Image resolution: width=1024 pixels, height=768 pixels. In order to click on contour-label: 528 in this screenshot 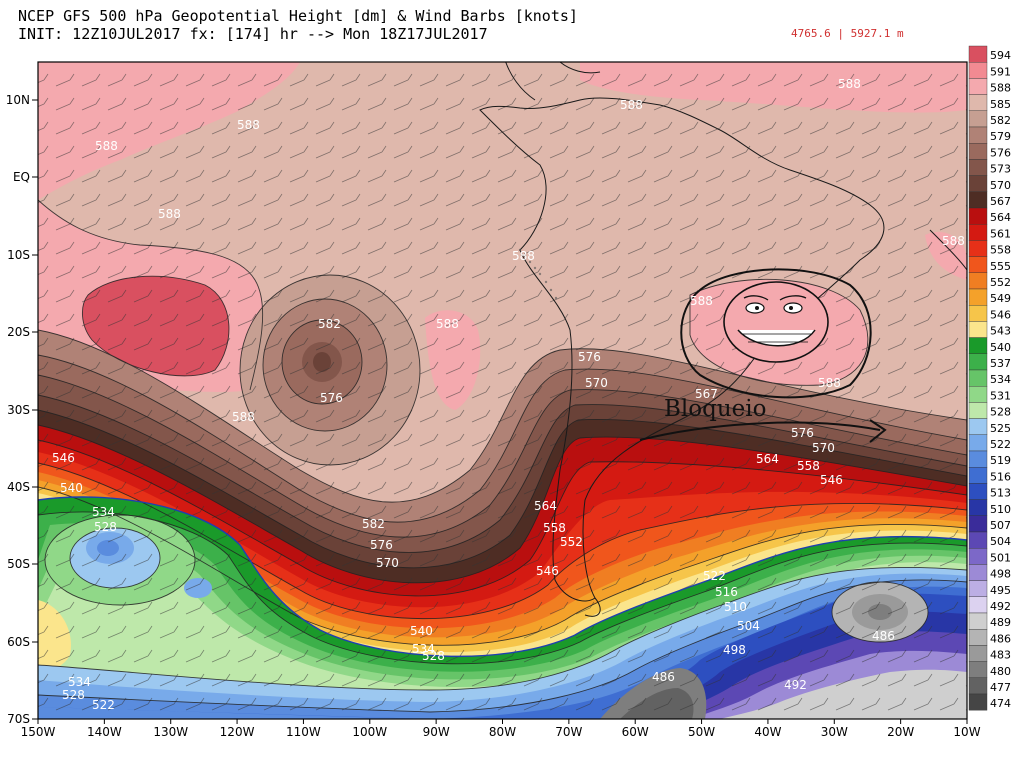, I will do `click(105, 527)`.